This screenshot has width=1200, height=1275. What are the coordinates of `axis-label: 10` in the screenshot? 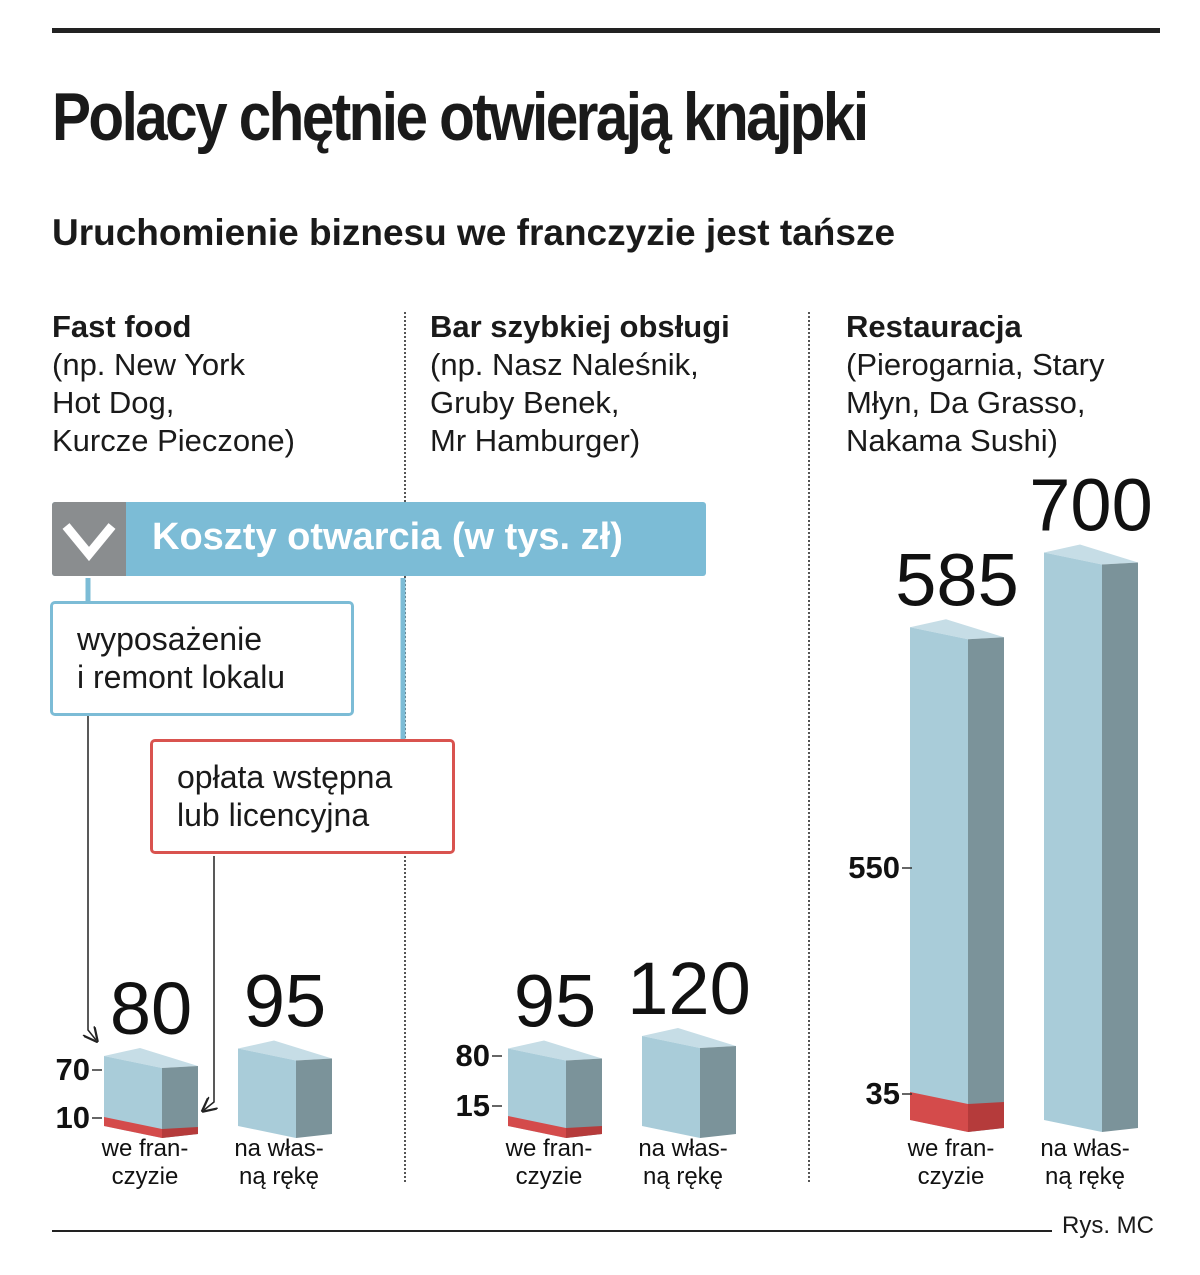 It's located at (73, 1117).